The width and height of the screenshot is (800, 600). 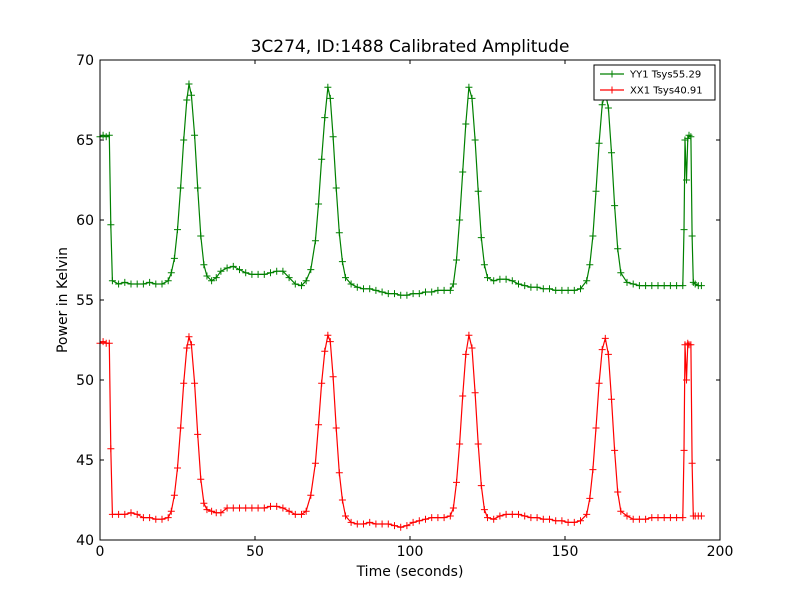 I want to click on x-tick-label: 100, so click(x=410, y=552).